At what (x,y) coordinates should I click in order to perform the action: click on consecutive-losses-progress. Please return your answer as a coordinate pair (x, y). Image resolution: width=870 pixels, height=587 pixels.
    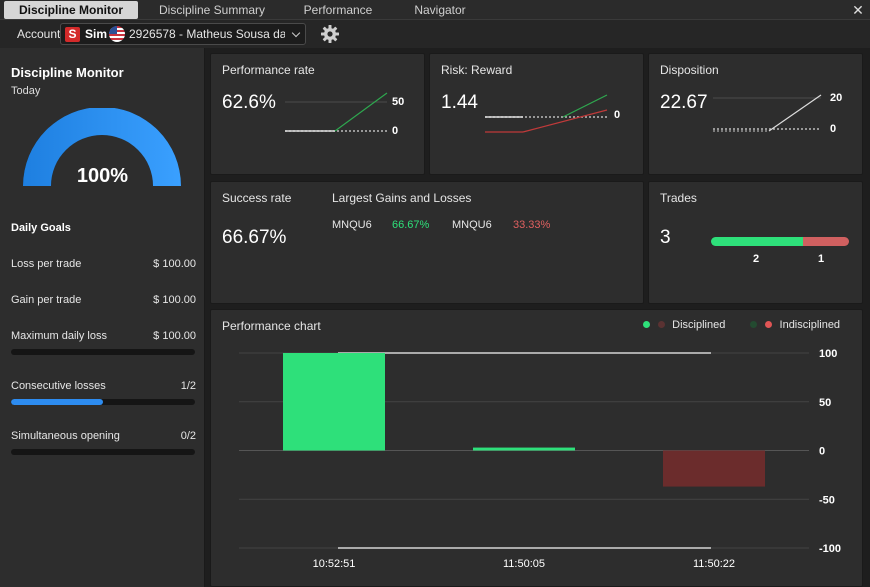
    Looking at the image, I should click on (103, 402).